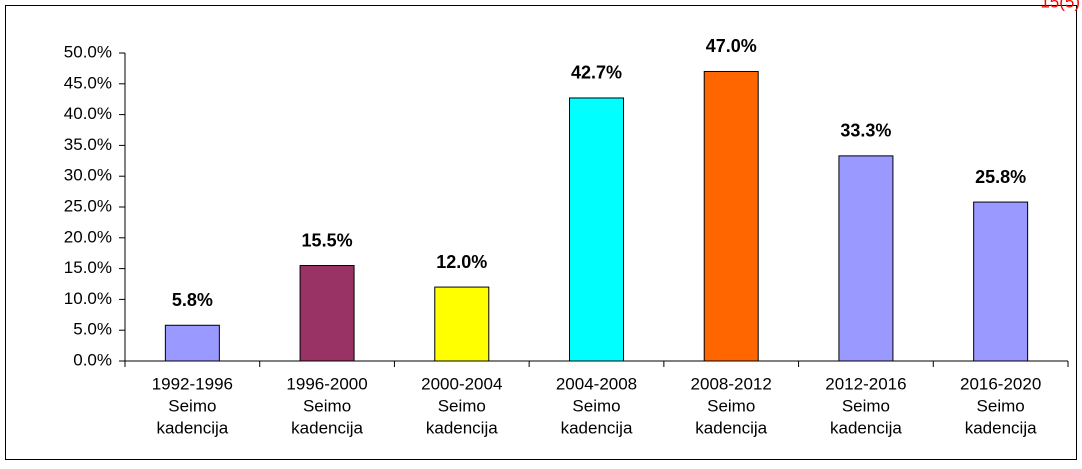 Image resolution: width=1082 pixels, height=469 pixels. What do you see at coordinates (88, 236) in the screenshot?
I see `y-tick-label: 20.0%` at bounding box center [88, 236].